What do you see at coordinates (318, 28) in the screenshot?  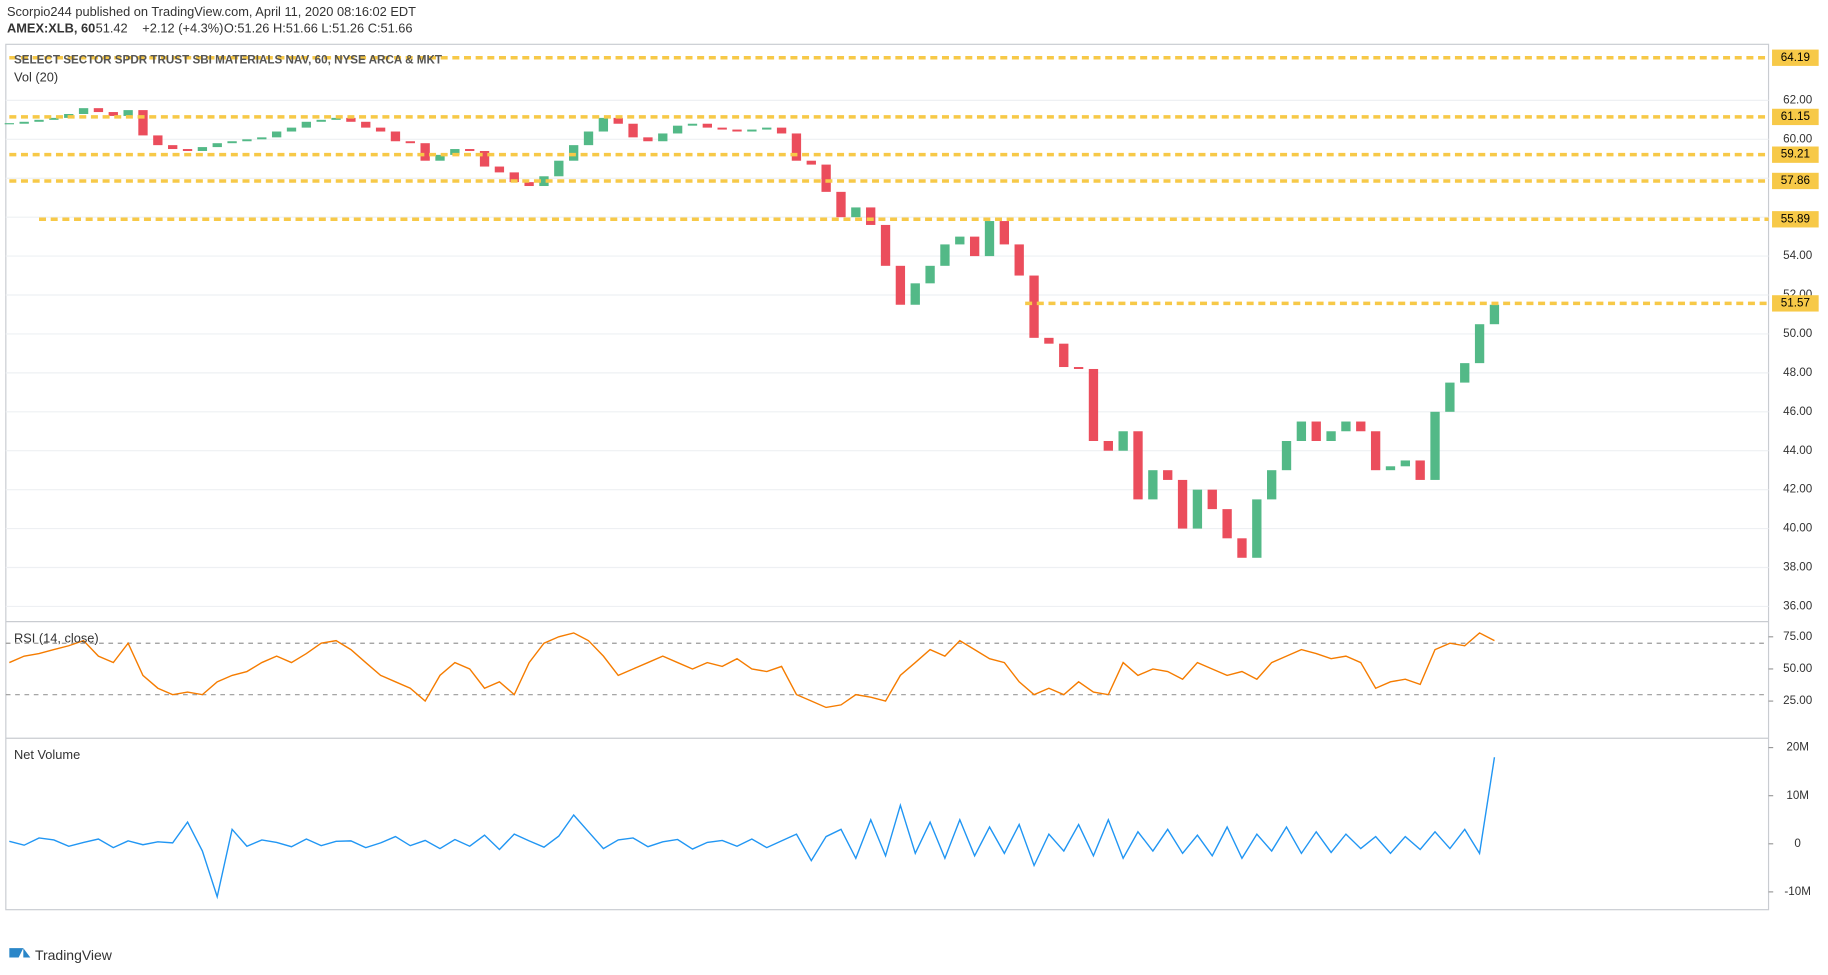 I see `ohlc: O:51.26 H:51.66 L:51.26 C:51.66` at bounding box center [318, 28].